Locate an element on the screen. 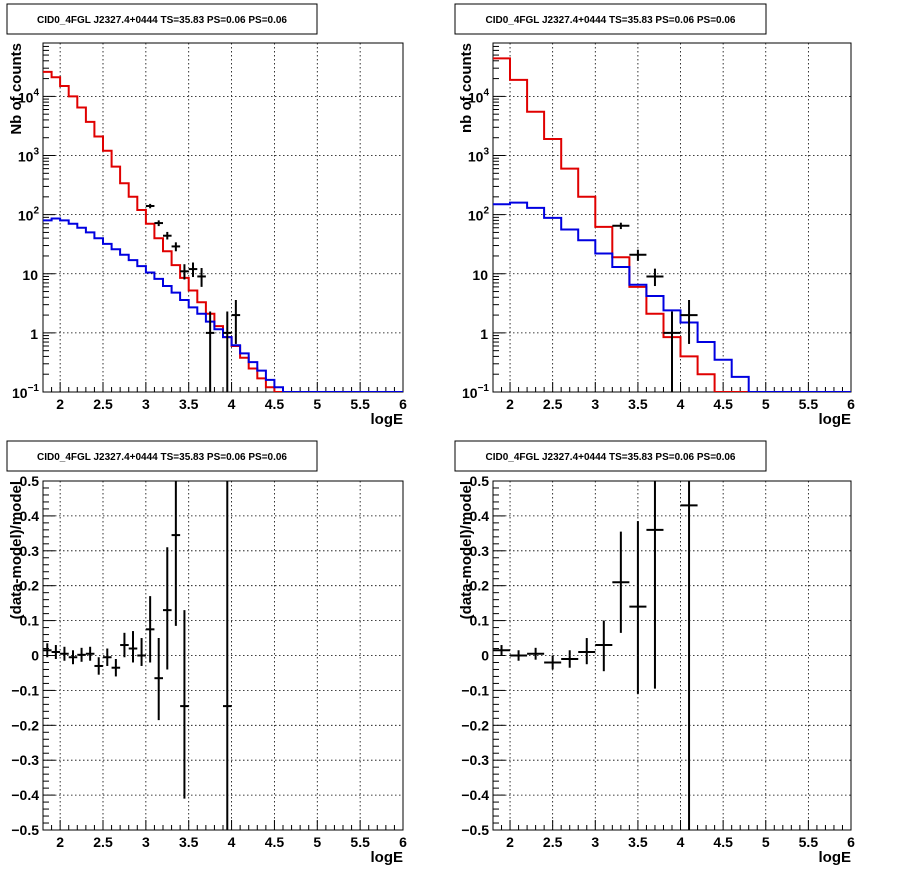 Image resolution: width=898 pixels, height=875 pixels. y-tick-exponent: 2 is located at coordinates (486, 211).